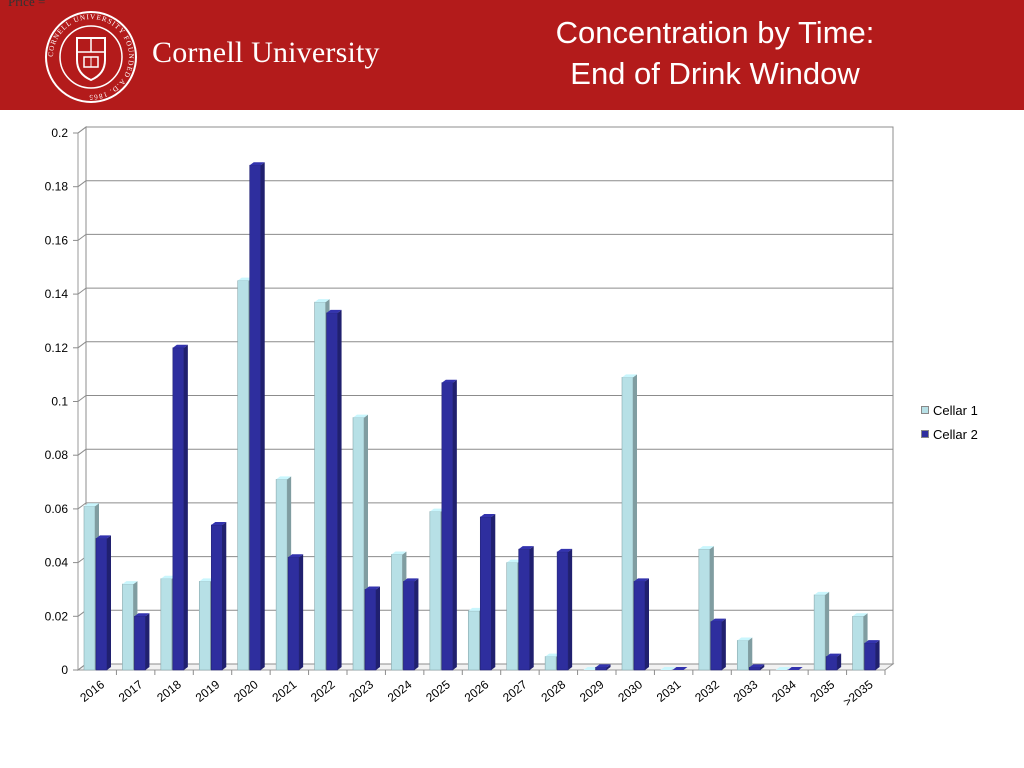  Describe the element at coordinates (57, 240) in the screenshot. I see `y-tick-label: 0.16` at that location.